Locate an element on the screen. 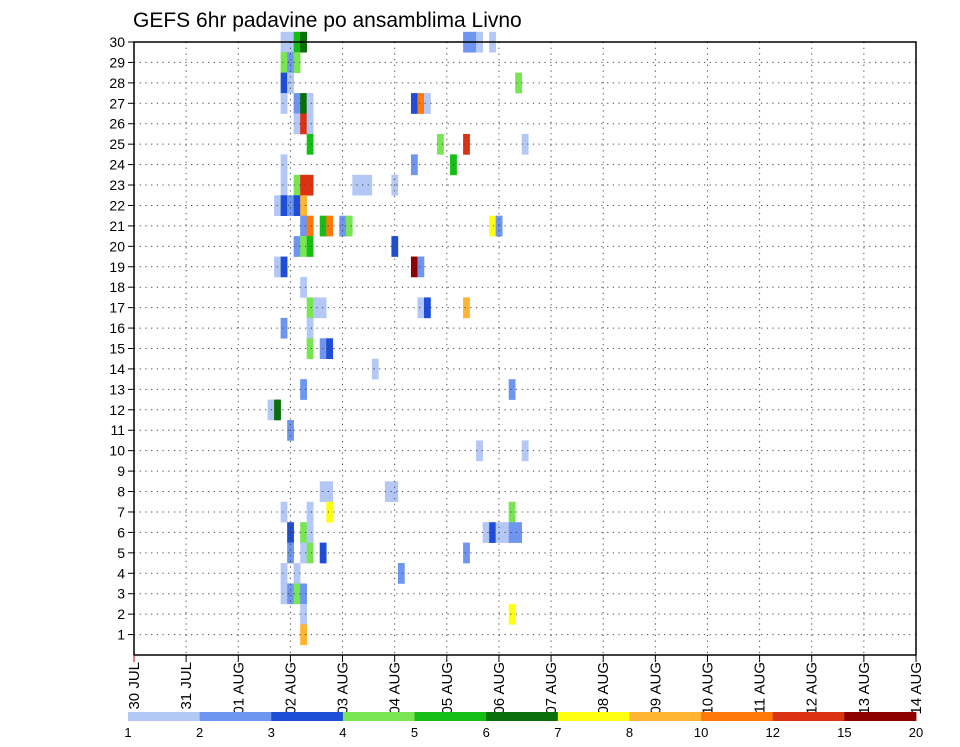 The width and height of the screenshot is (960, 747). y-tick-label: 28 is located at coordinates (117, 83).